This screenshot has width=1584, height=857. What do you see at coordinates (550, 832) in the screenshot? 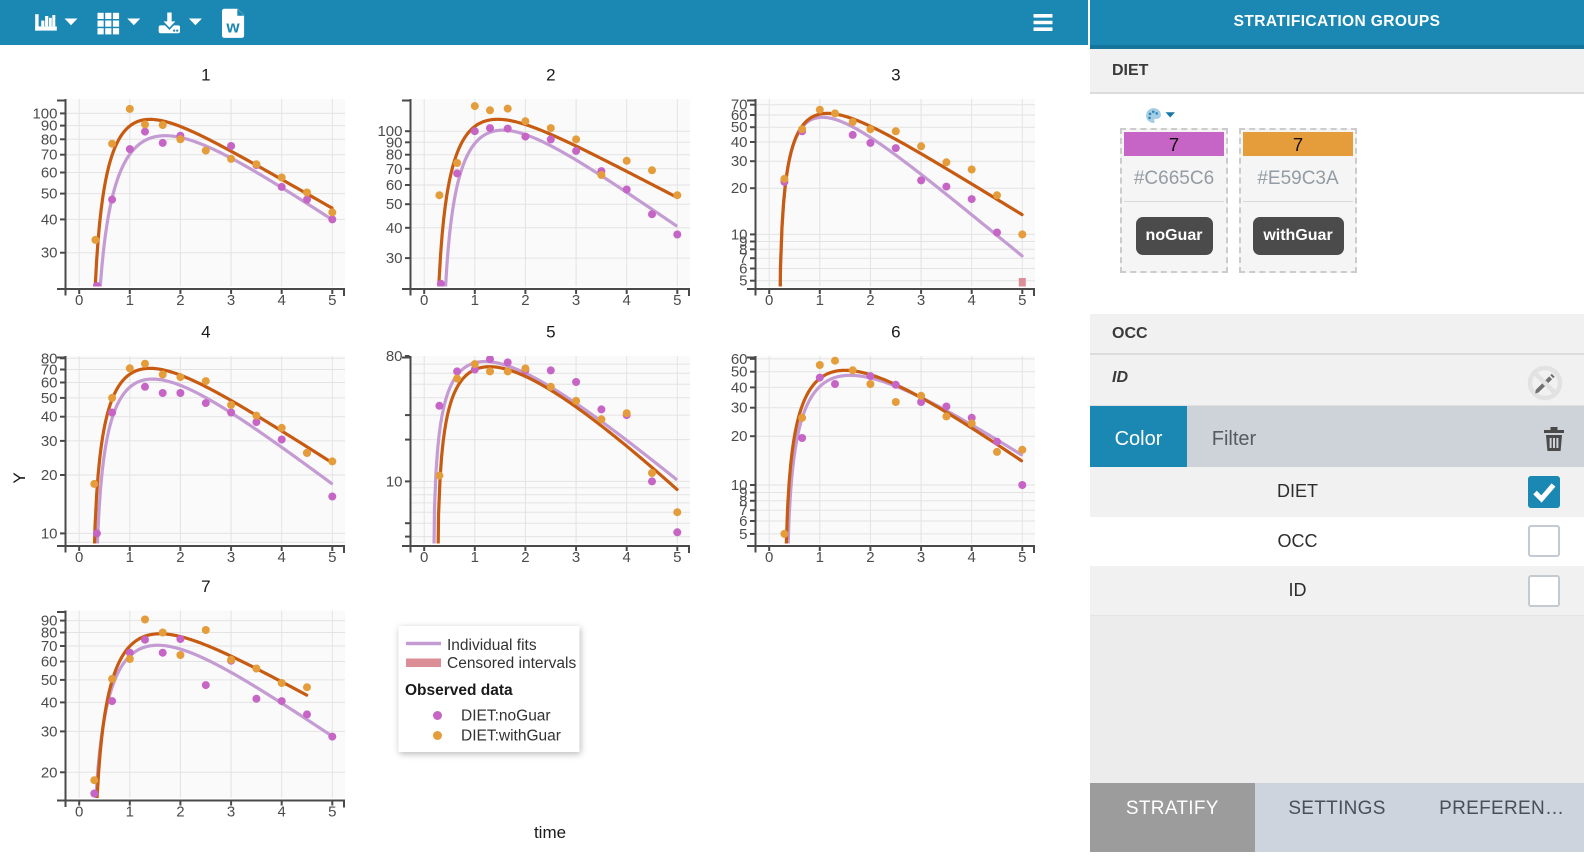
I see `svg-text: time` at bounding box center [550, 832].